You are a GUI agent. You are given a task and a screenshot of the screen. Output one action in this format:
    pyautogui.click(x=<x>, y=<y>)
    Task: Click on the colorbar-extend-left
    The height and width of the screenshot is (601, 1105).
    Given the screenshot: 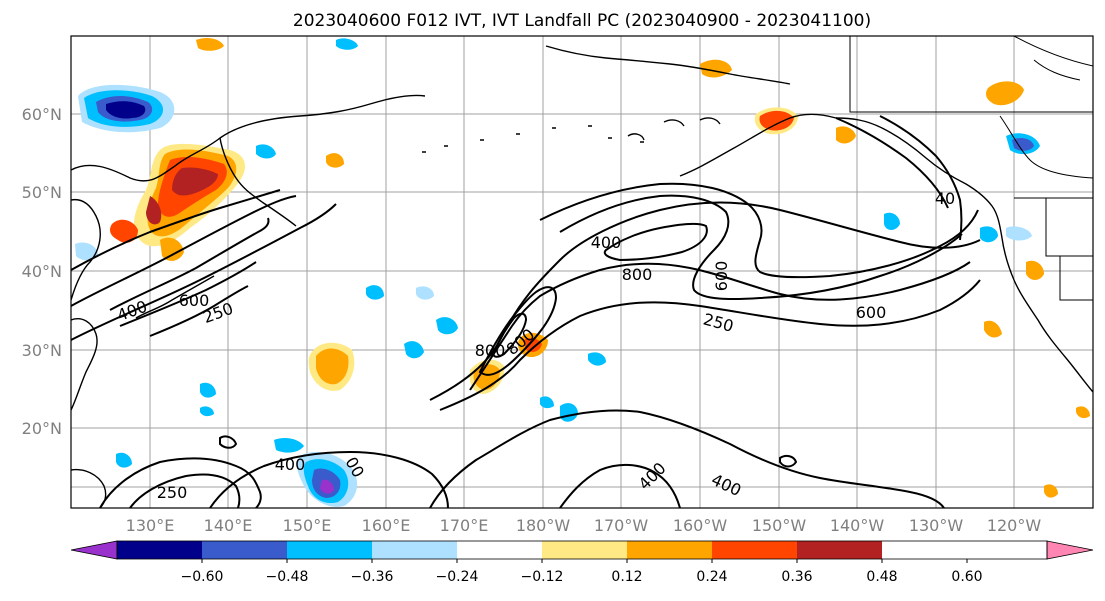 What is the action you would take?
    pyautogui.click(x=94, y=550)
    